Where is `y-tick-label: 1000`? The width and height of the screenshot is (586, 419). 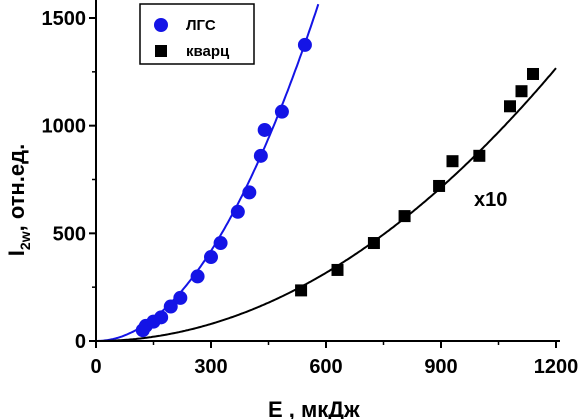 y-tick-label: 1000 is located at coordinates (64, 127).